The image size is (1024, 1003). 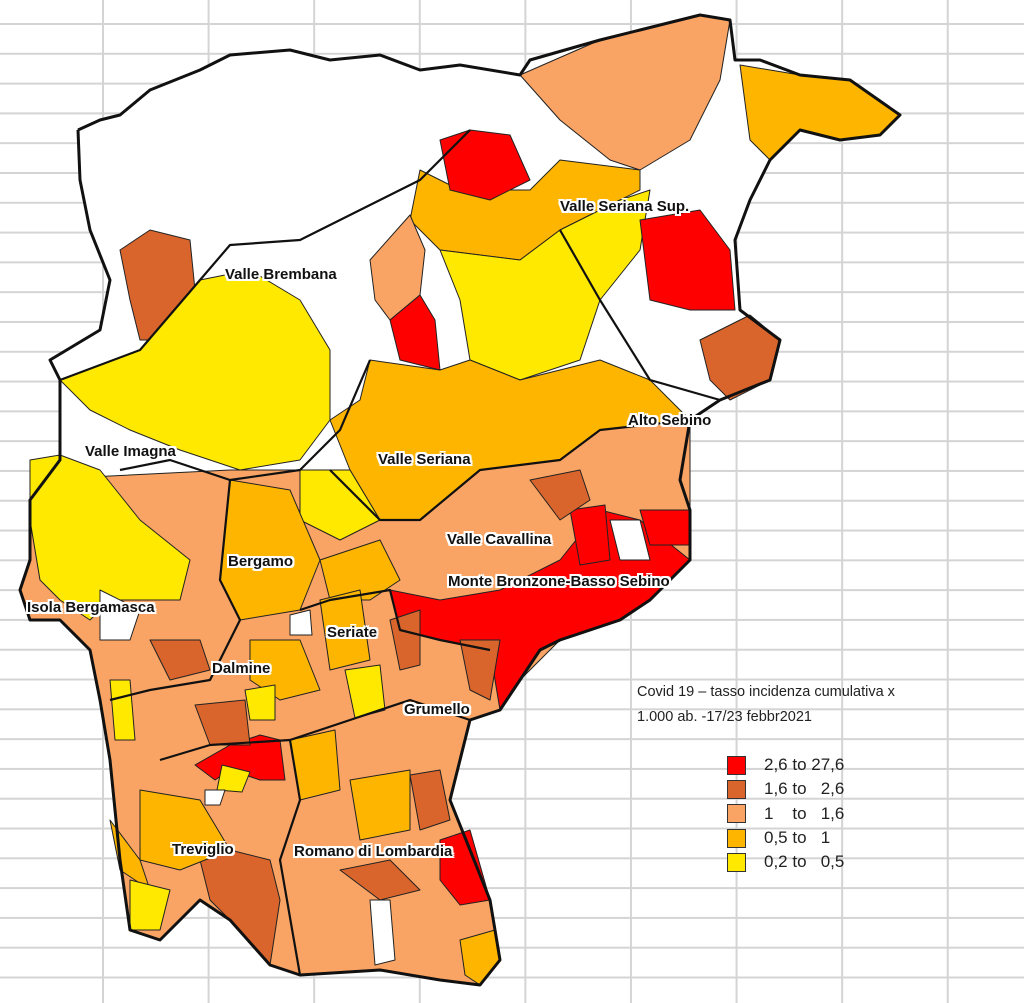 What do you see at coordinates (130, 451) in the screenshot?
I see `label-valle-imagna: Valle Imagna` at bounding box center [130, 451].